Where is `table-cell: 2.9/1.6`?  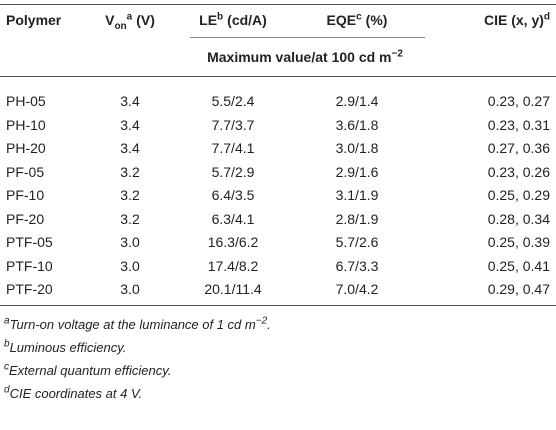 table-cell: 2.9/1.6 is located at coordinates (357, 171).